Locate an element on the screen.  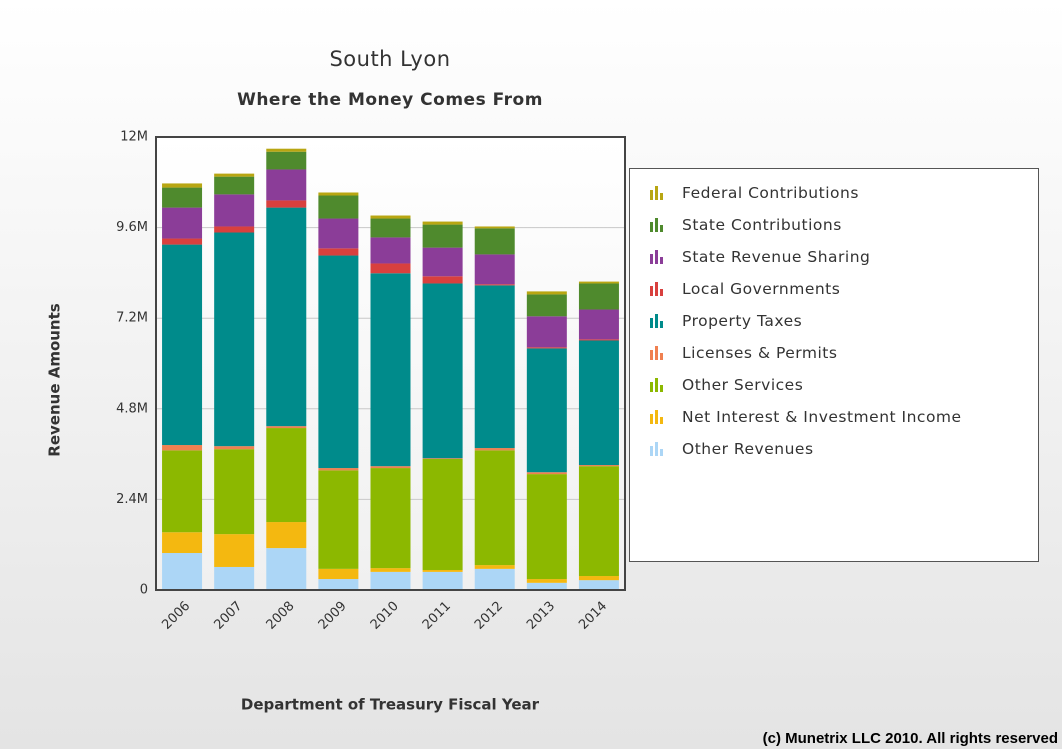
x-tick-label: 2008 is located at coordinates (281, 616).